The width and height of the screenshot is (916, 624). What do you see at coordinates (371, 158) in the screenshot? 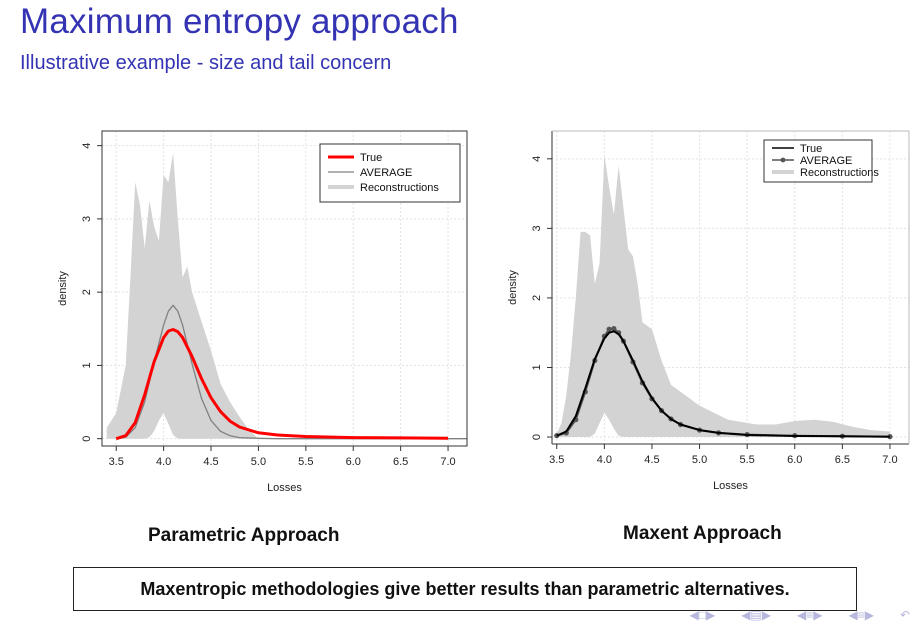
I see `parametric-legend-label-true: True` at bounding box center [371, 158].